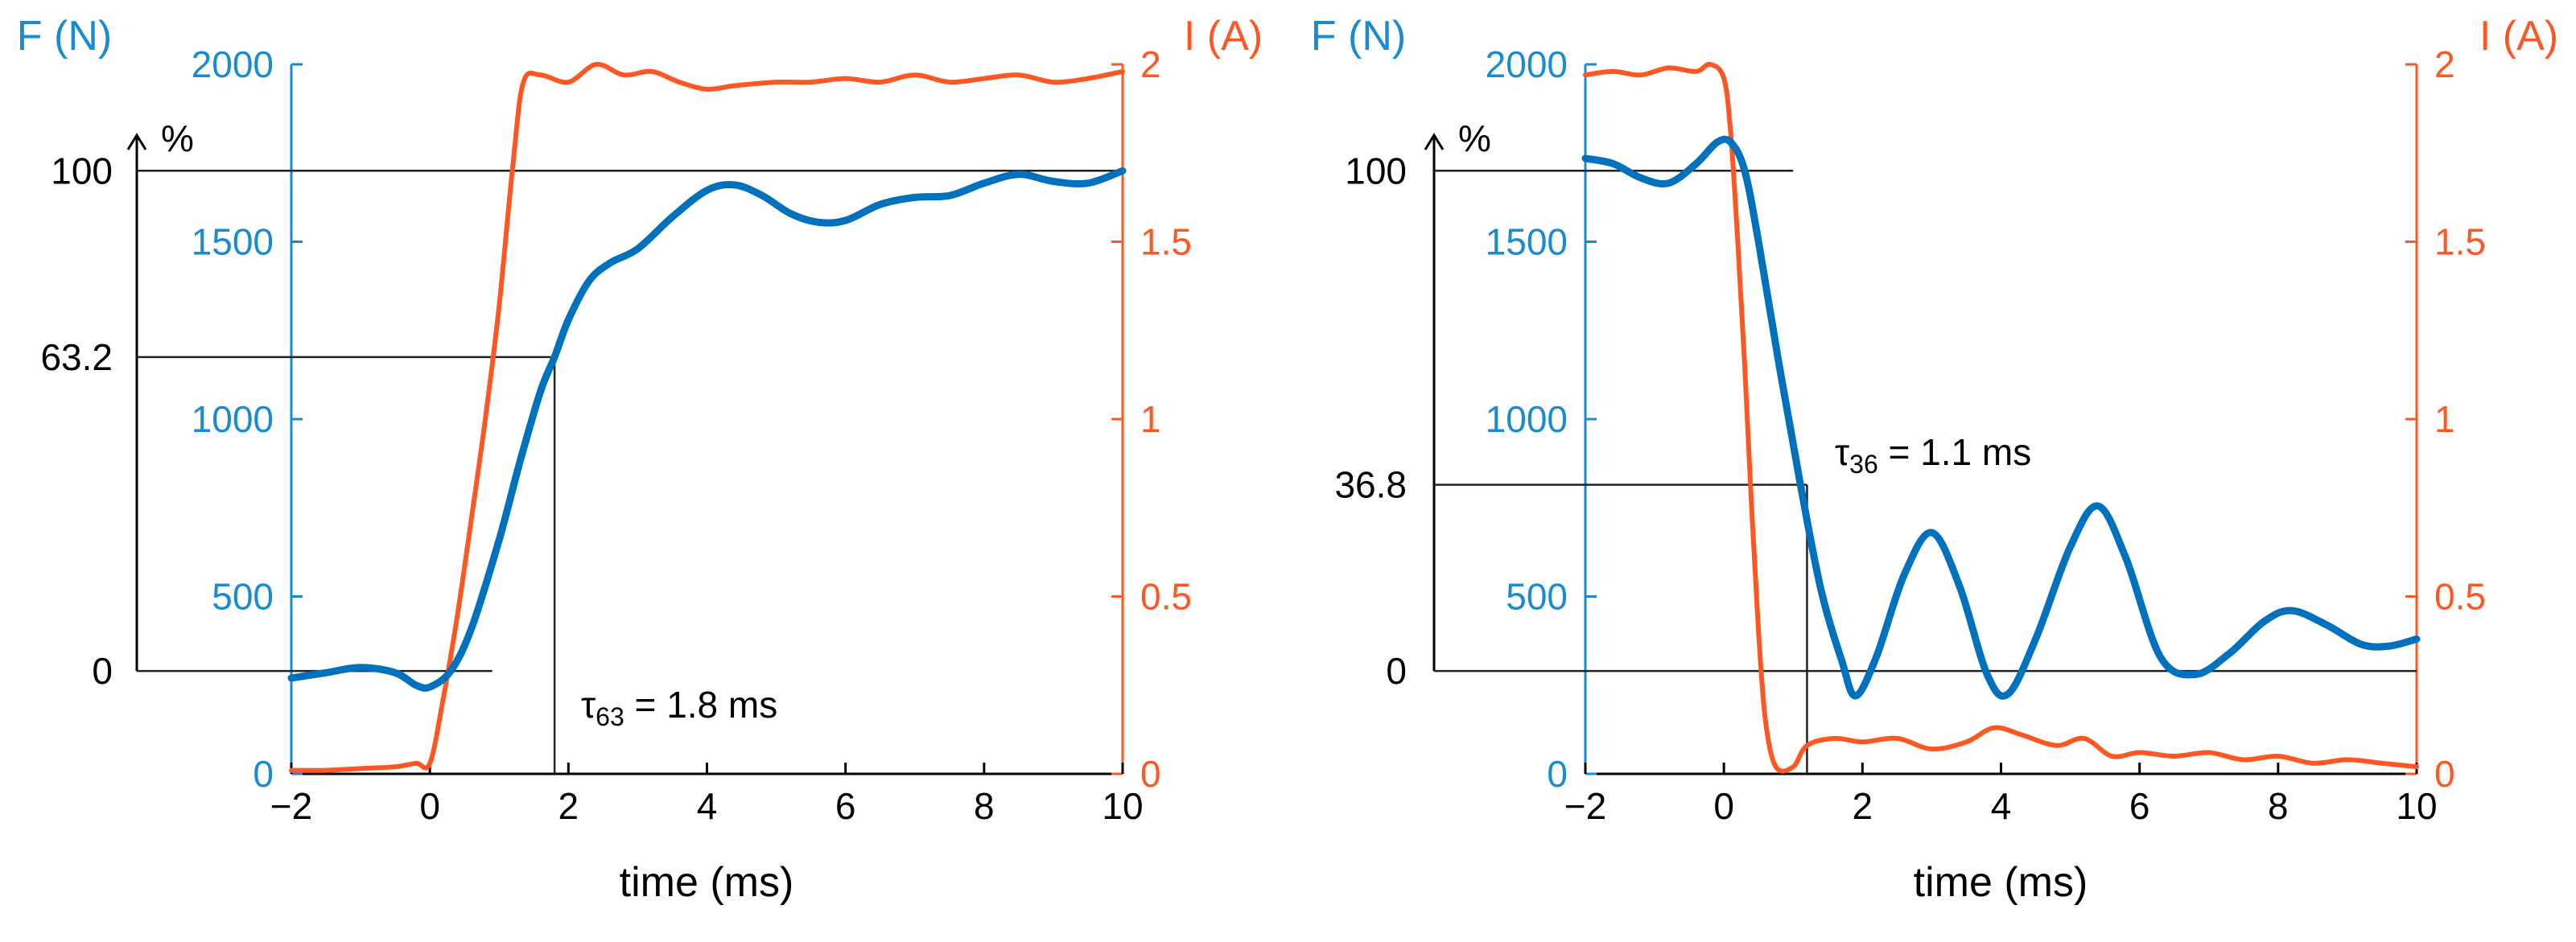 The image size is (2576, 942). What do you see at coordinates (1954, 452) in the screenshot?
I see `tau-value: = 1.1 ms` at bounding box center [1954, 452].